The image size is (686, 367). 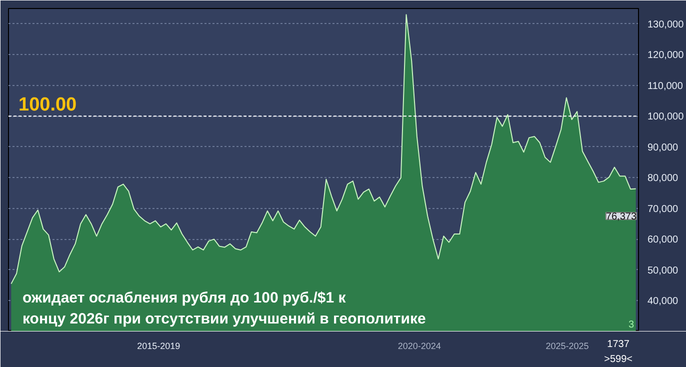 What do you see at coordinates (224, 308) in the screenshot?
I see `annotation: ожидает ослабления рубля до 100 руб./$1 к концу 2026г при отсутствии улучшений в геополитике` at bounding box center [224, 308].